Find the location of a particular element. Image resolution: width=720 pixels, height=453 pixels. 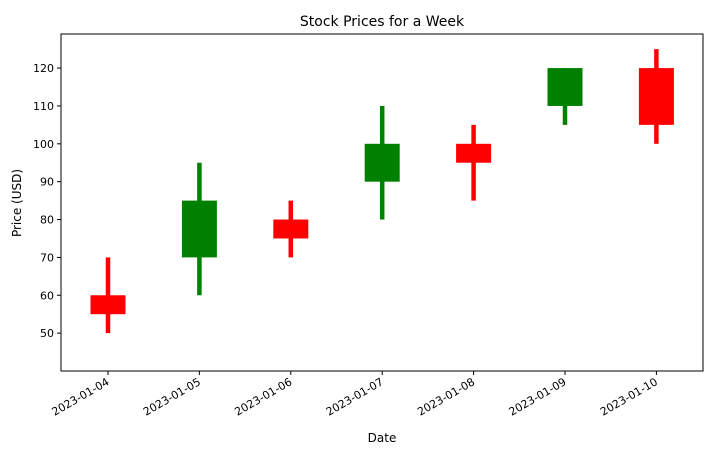

x-tick-label: 2023-01-10 is located at coordinates (629, 396).